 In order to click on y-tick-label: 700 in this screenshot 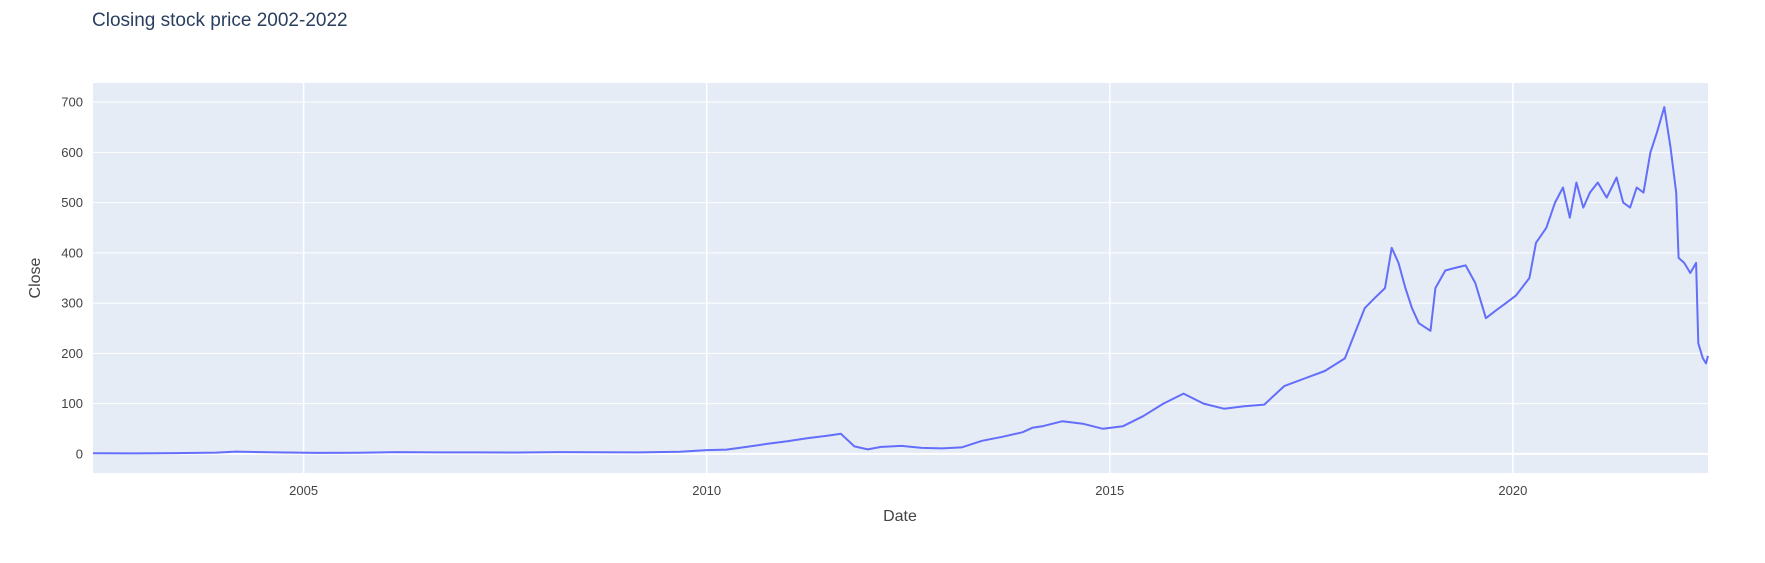, I will do `click(72, 102)`.